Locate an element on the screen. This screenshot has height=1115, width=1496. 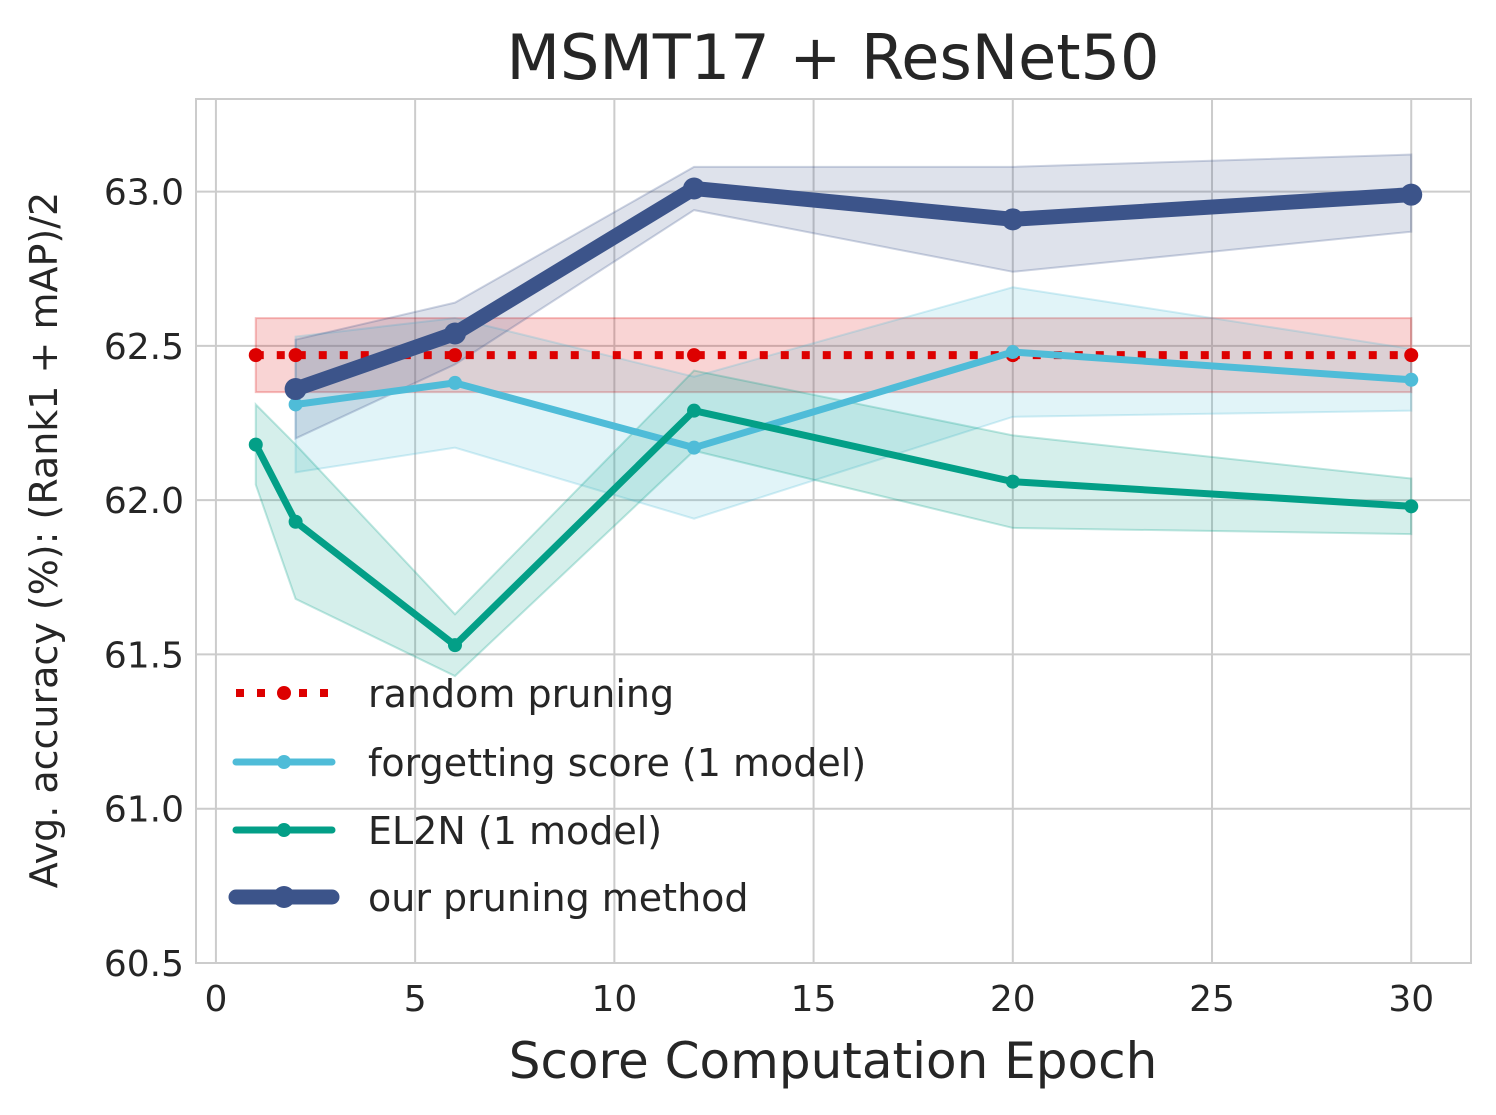
x-tick-label: 20 is located at coordinates (1013, 999).